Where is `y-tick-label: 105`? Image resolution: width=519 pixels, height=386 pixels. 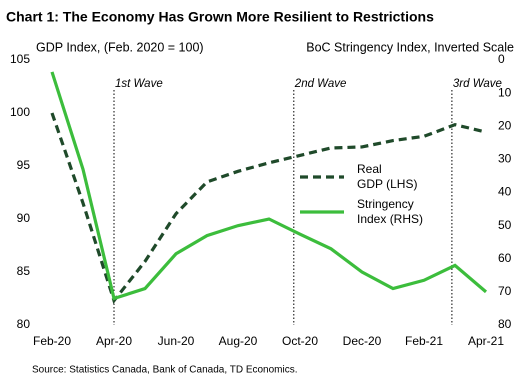 y-tick-label: 105 is located at coordinates (20, 59).